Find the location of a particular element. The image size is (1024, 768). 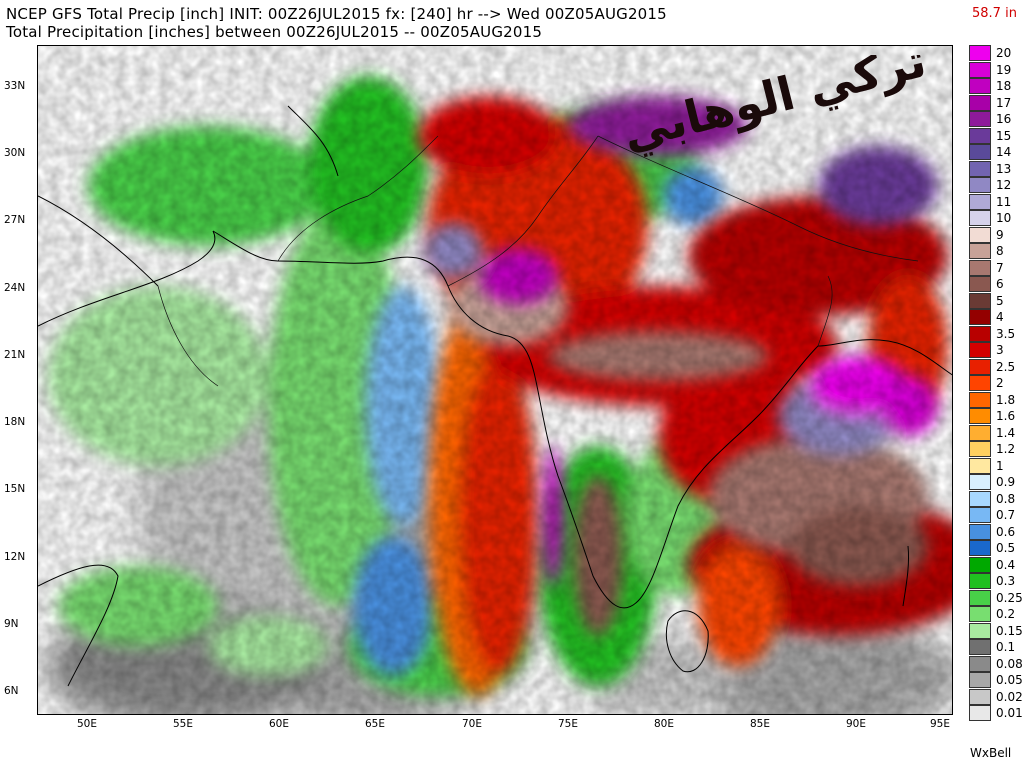

legend-item: 0.01 is located at coordinates (996, 713).